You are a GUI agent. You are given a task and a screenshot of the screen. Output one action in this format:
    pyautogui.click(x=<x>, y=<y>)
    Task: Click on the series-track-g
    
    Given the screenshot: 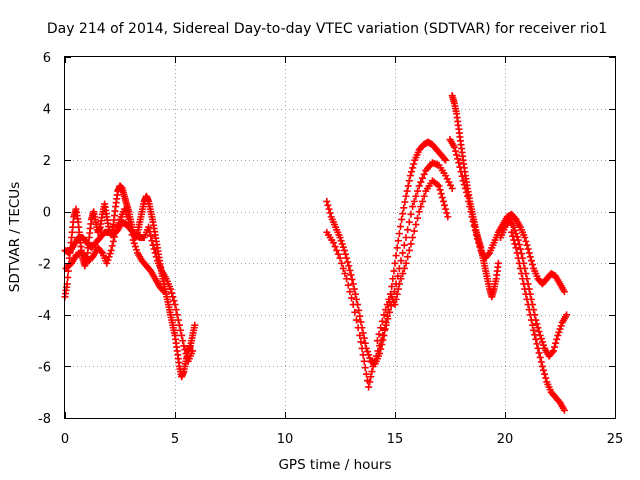 What is the action you would take?
    pyautogui.click(x=475, y=196)
    